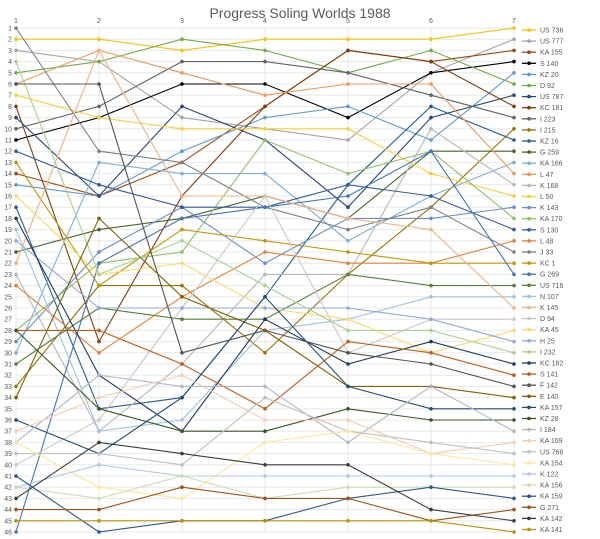 The width and height of the screenshot is (600, 539). I want to click on legend-label: I 184, so click(548, 430).